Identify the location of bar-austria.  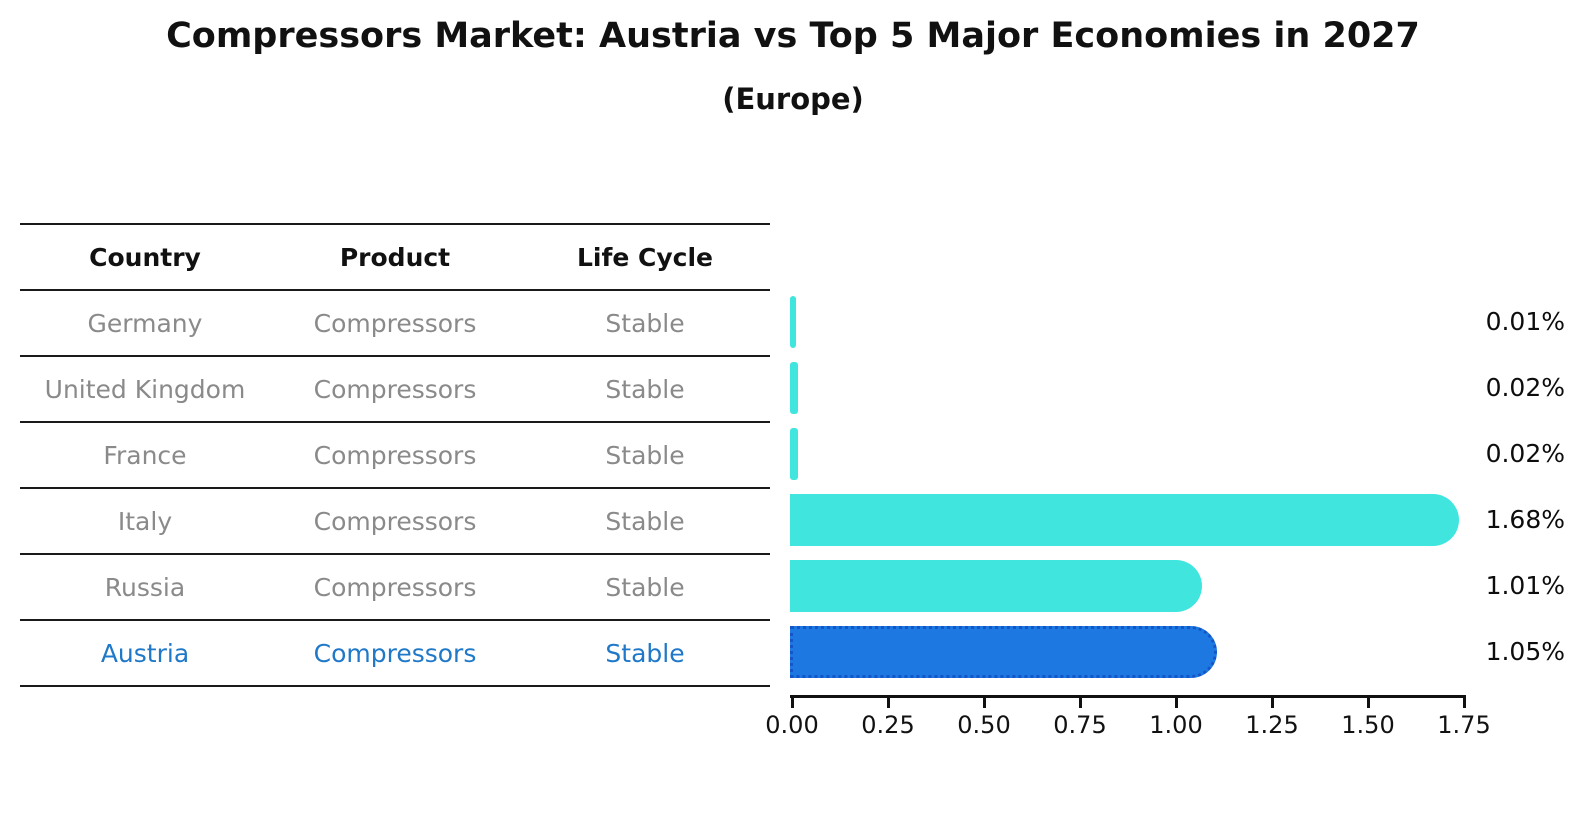
(1004, 652).